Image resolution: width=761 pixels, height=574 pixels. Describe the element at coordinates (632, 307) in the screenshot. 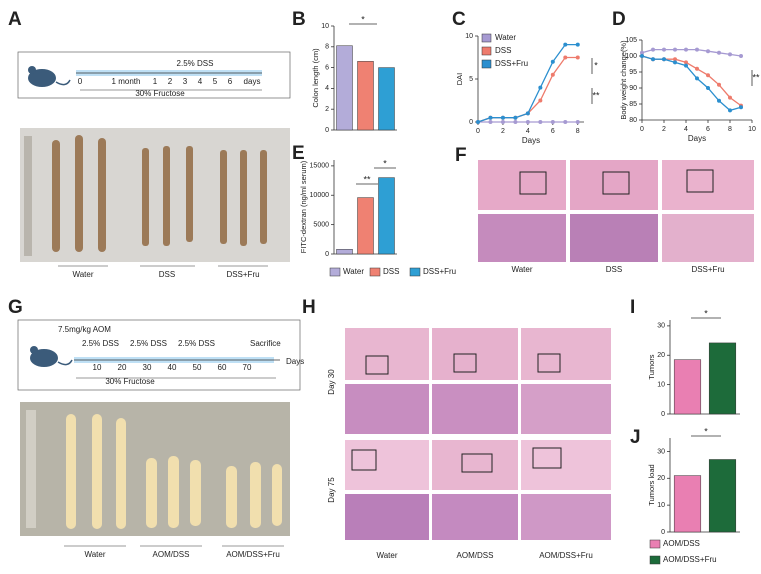

I see `panel-letter: I` at that location.